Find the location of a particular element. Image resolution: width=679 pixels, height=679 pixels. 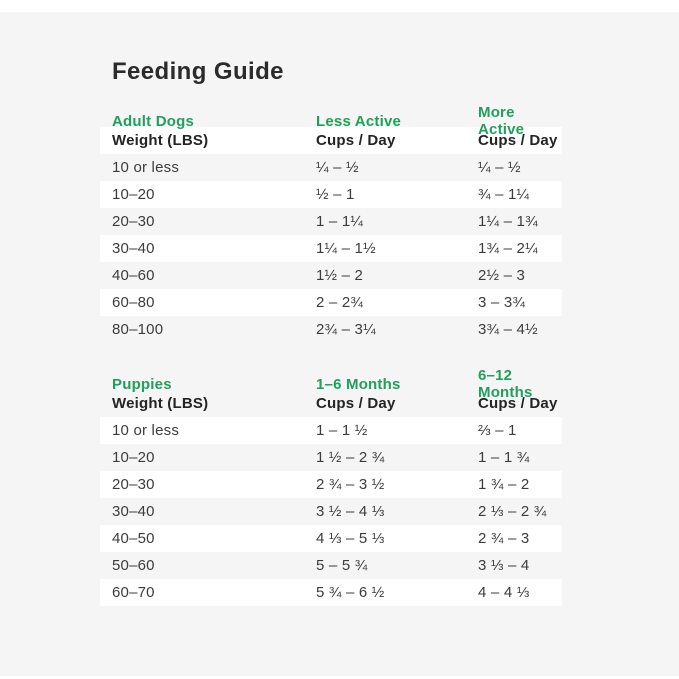

value-cell: 3 – 3¾ is located at coordinates (502, 302).